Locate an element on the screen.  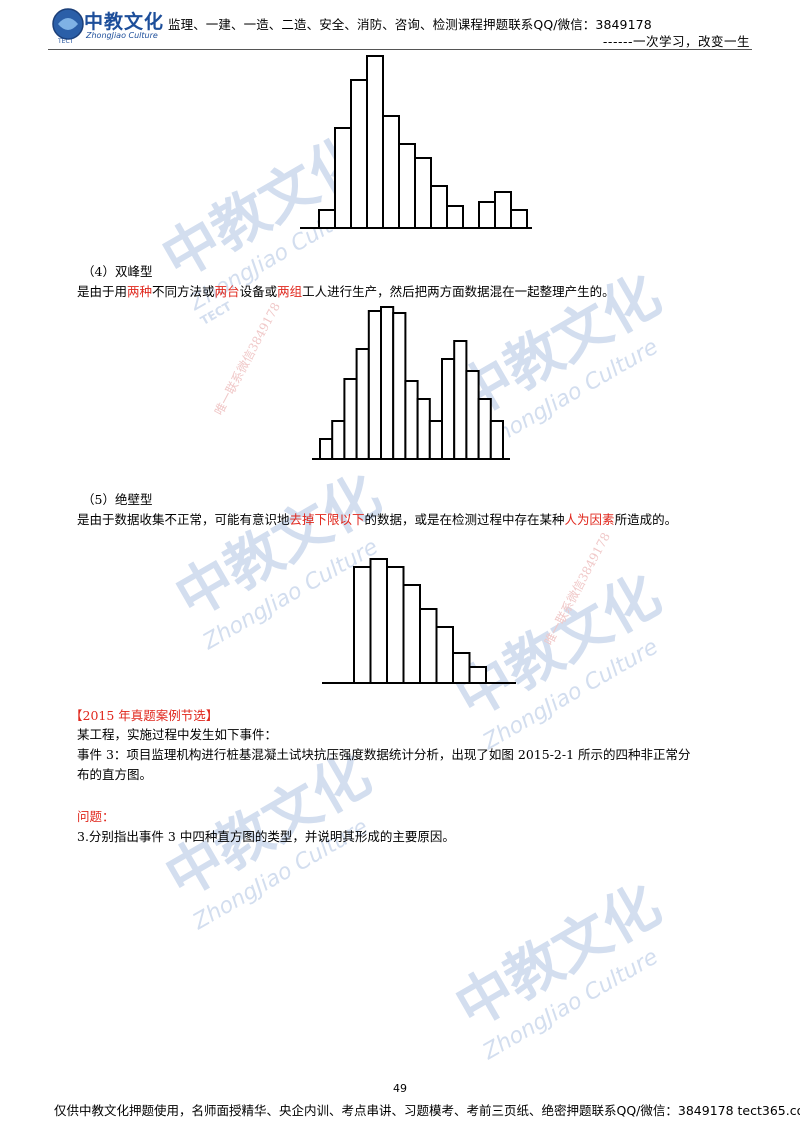
watermark-contact-1: 唯一联系微信3849178 is located at coordinates (247, 359).